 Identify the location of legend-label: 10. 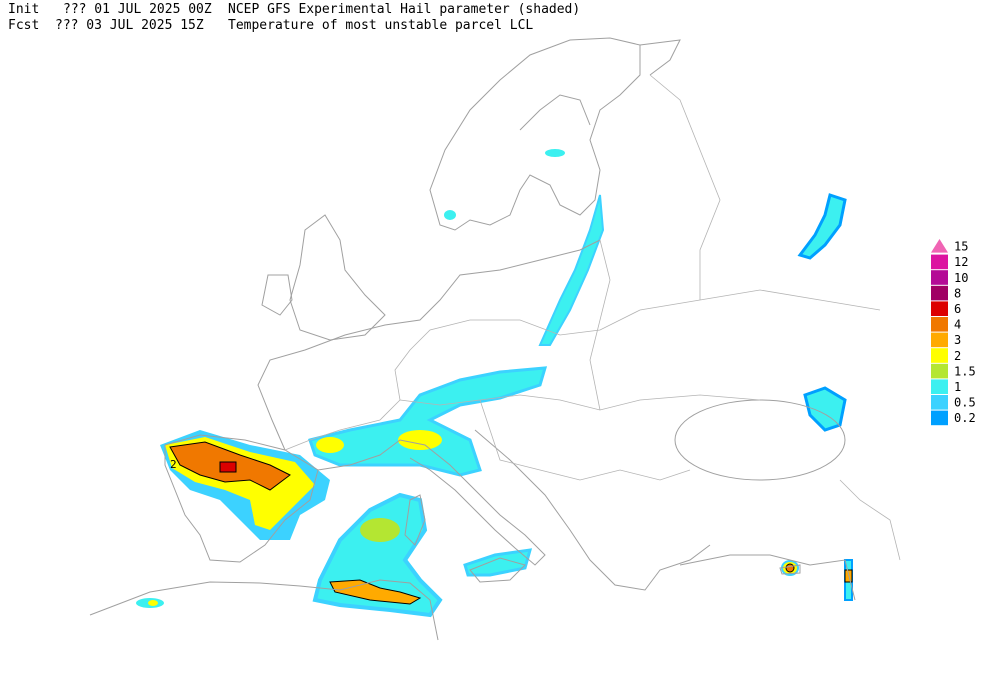
(961, 278).